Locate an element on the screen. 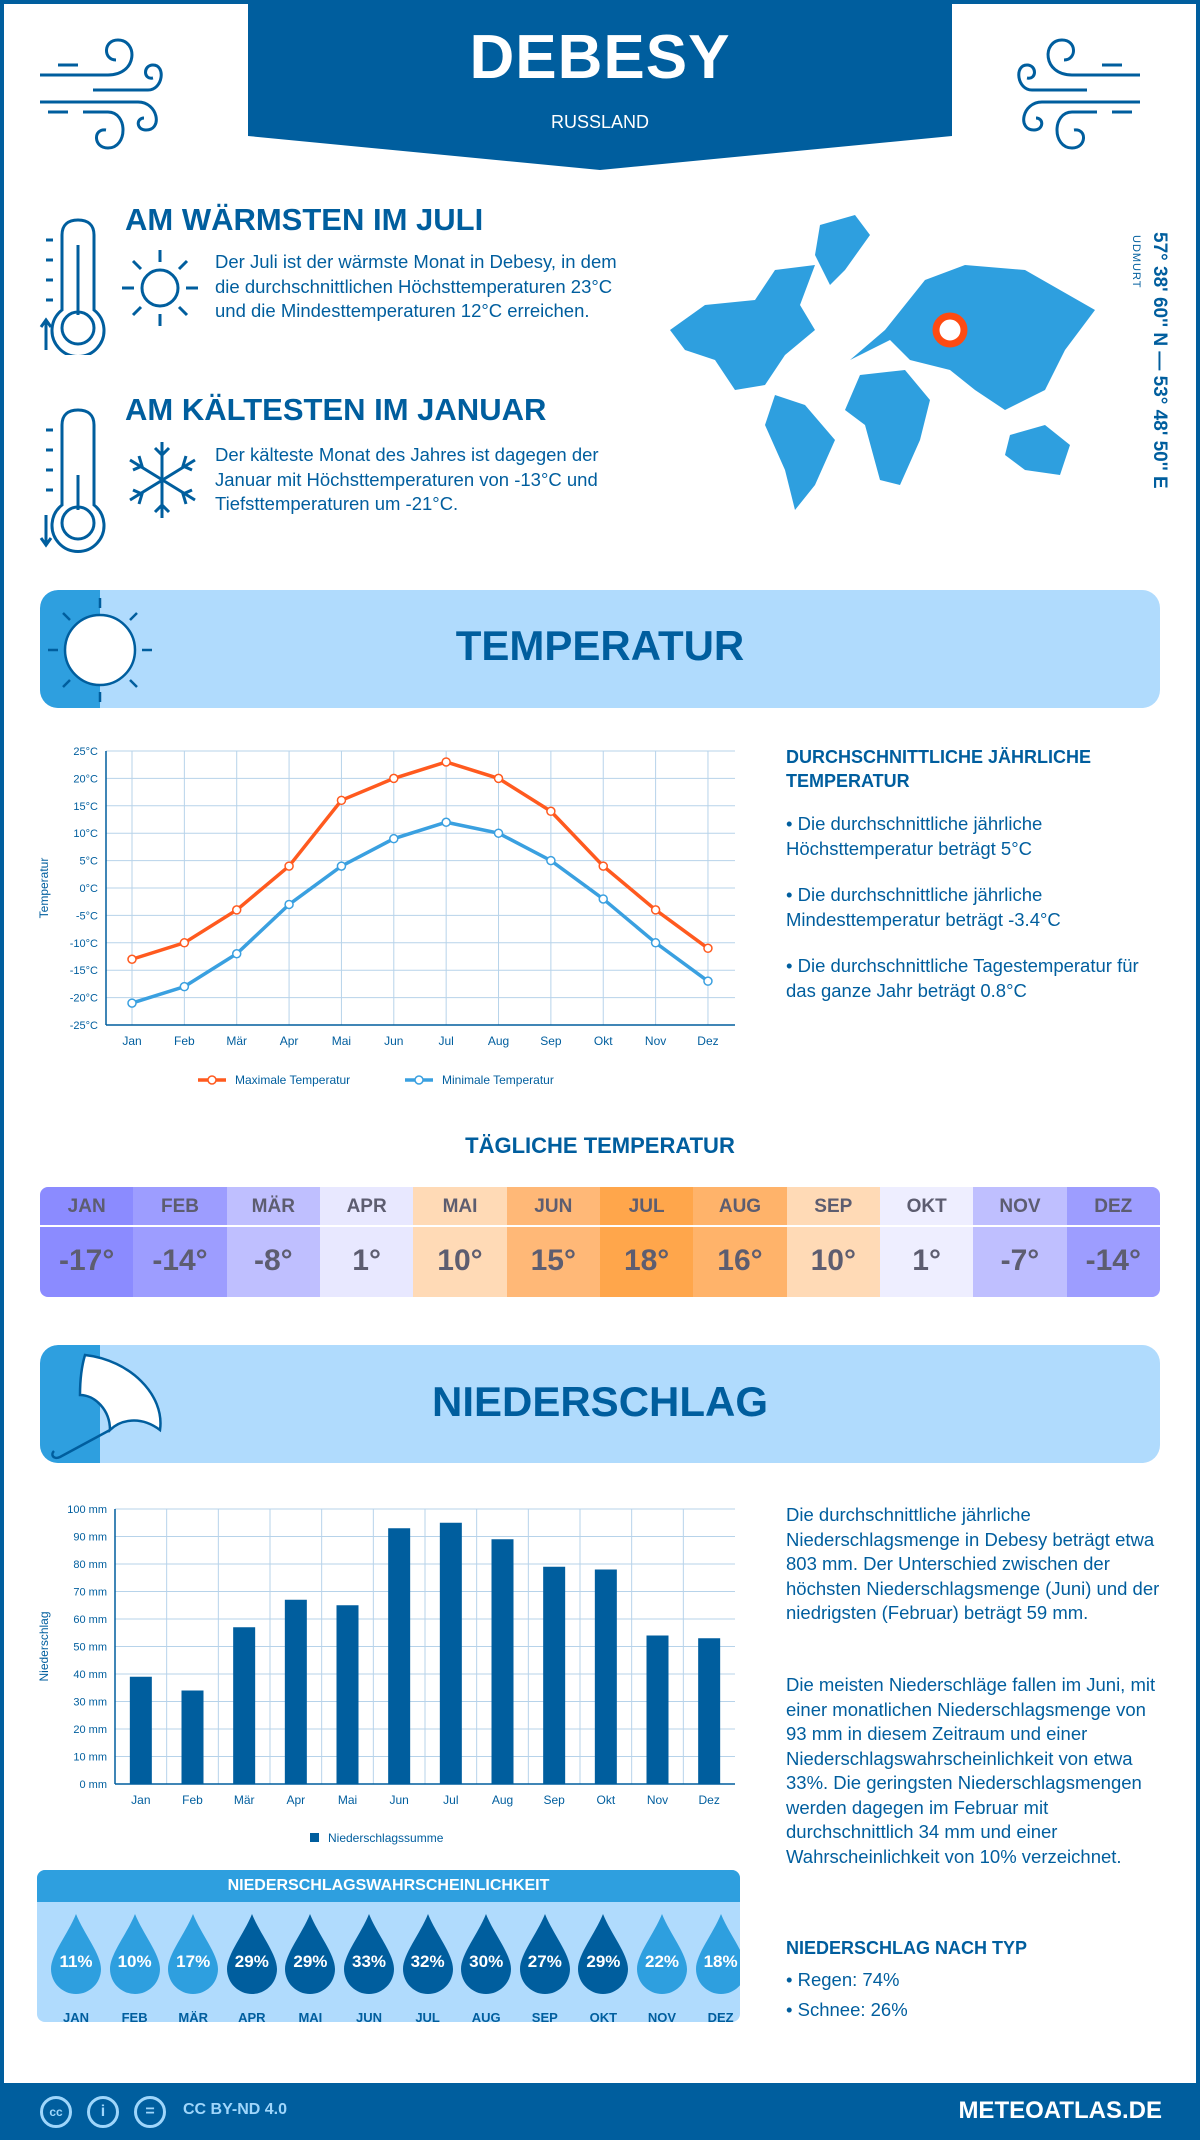 The image size is (1200, 2140). daily-month: SEP is located at coordinates (833, 1207).